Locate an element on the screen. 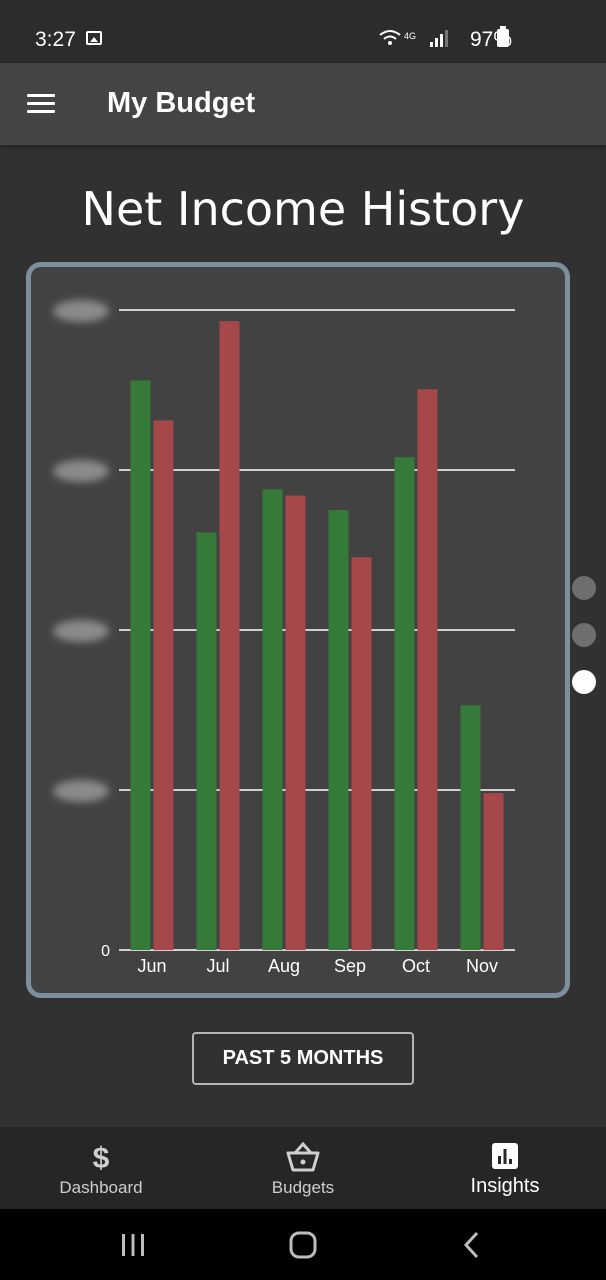 The height and width of the screenshot is (1280, 606). page-title: Net Income History is located at coordinates (303, 209).